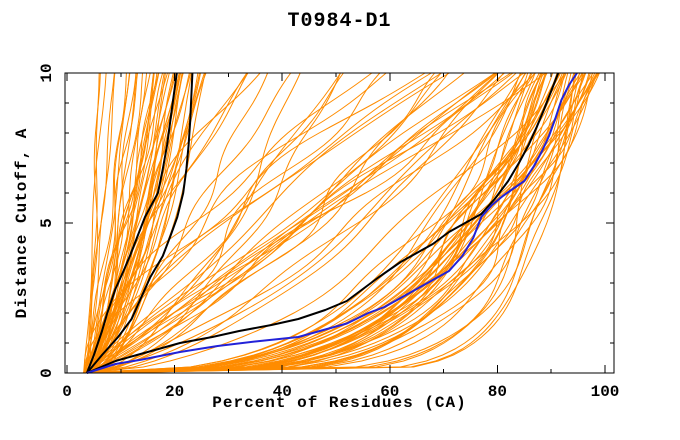  What do you see at coordinates (67, 392) in the screenshot?
I see `x-tick-label: 0` at bounding box center [67, 392].